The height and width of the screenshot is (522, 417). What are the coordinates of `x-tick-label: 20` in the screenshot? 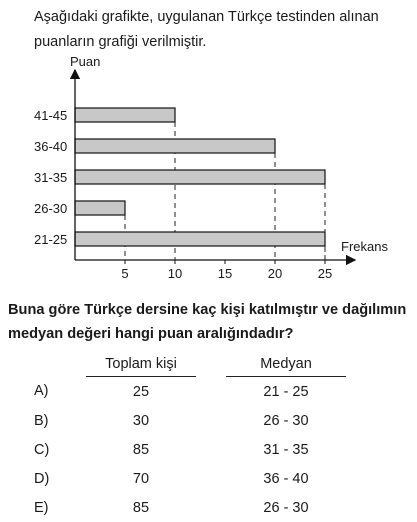 It's located at (275, 273).